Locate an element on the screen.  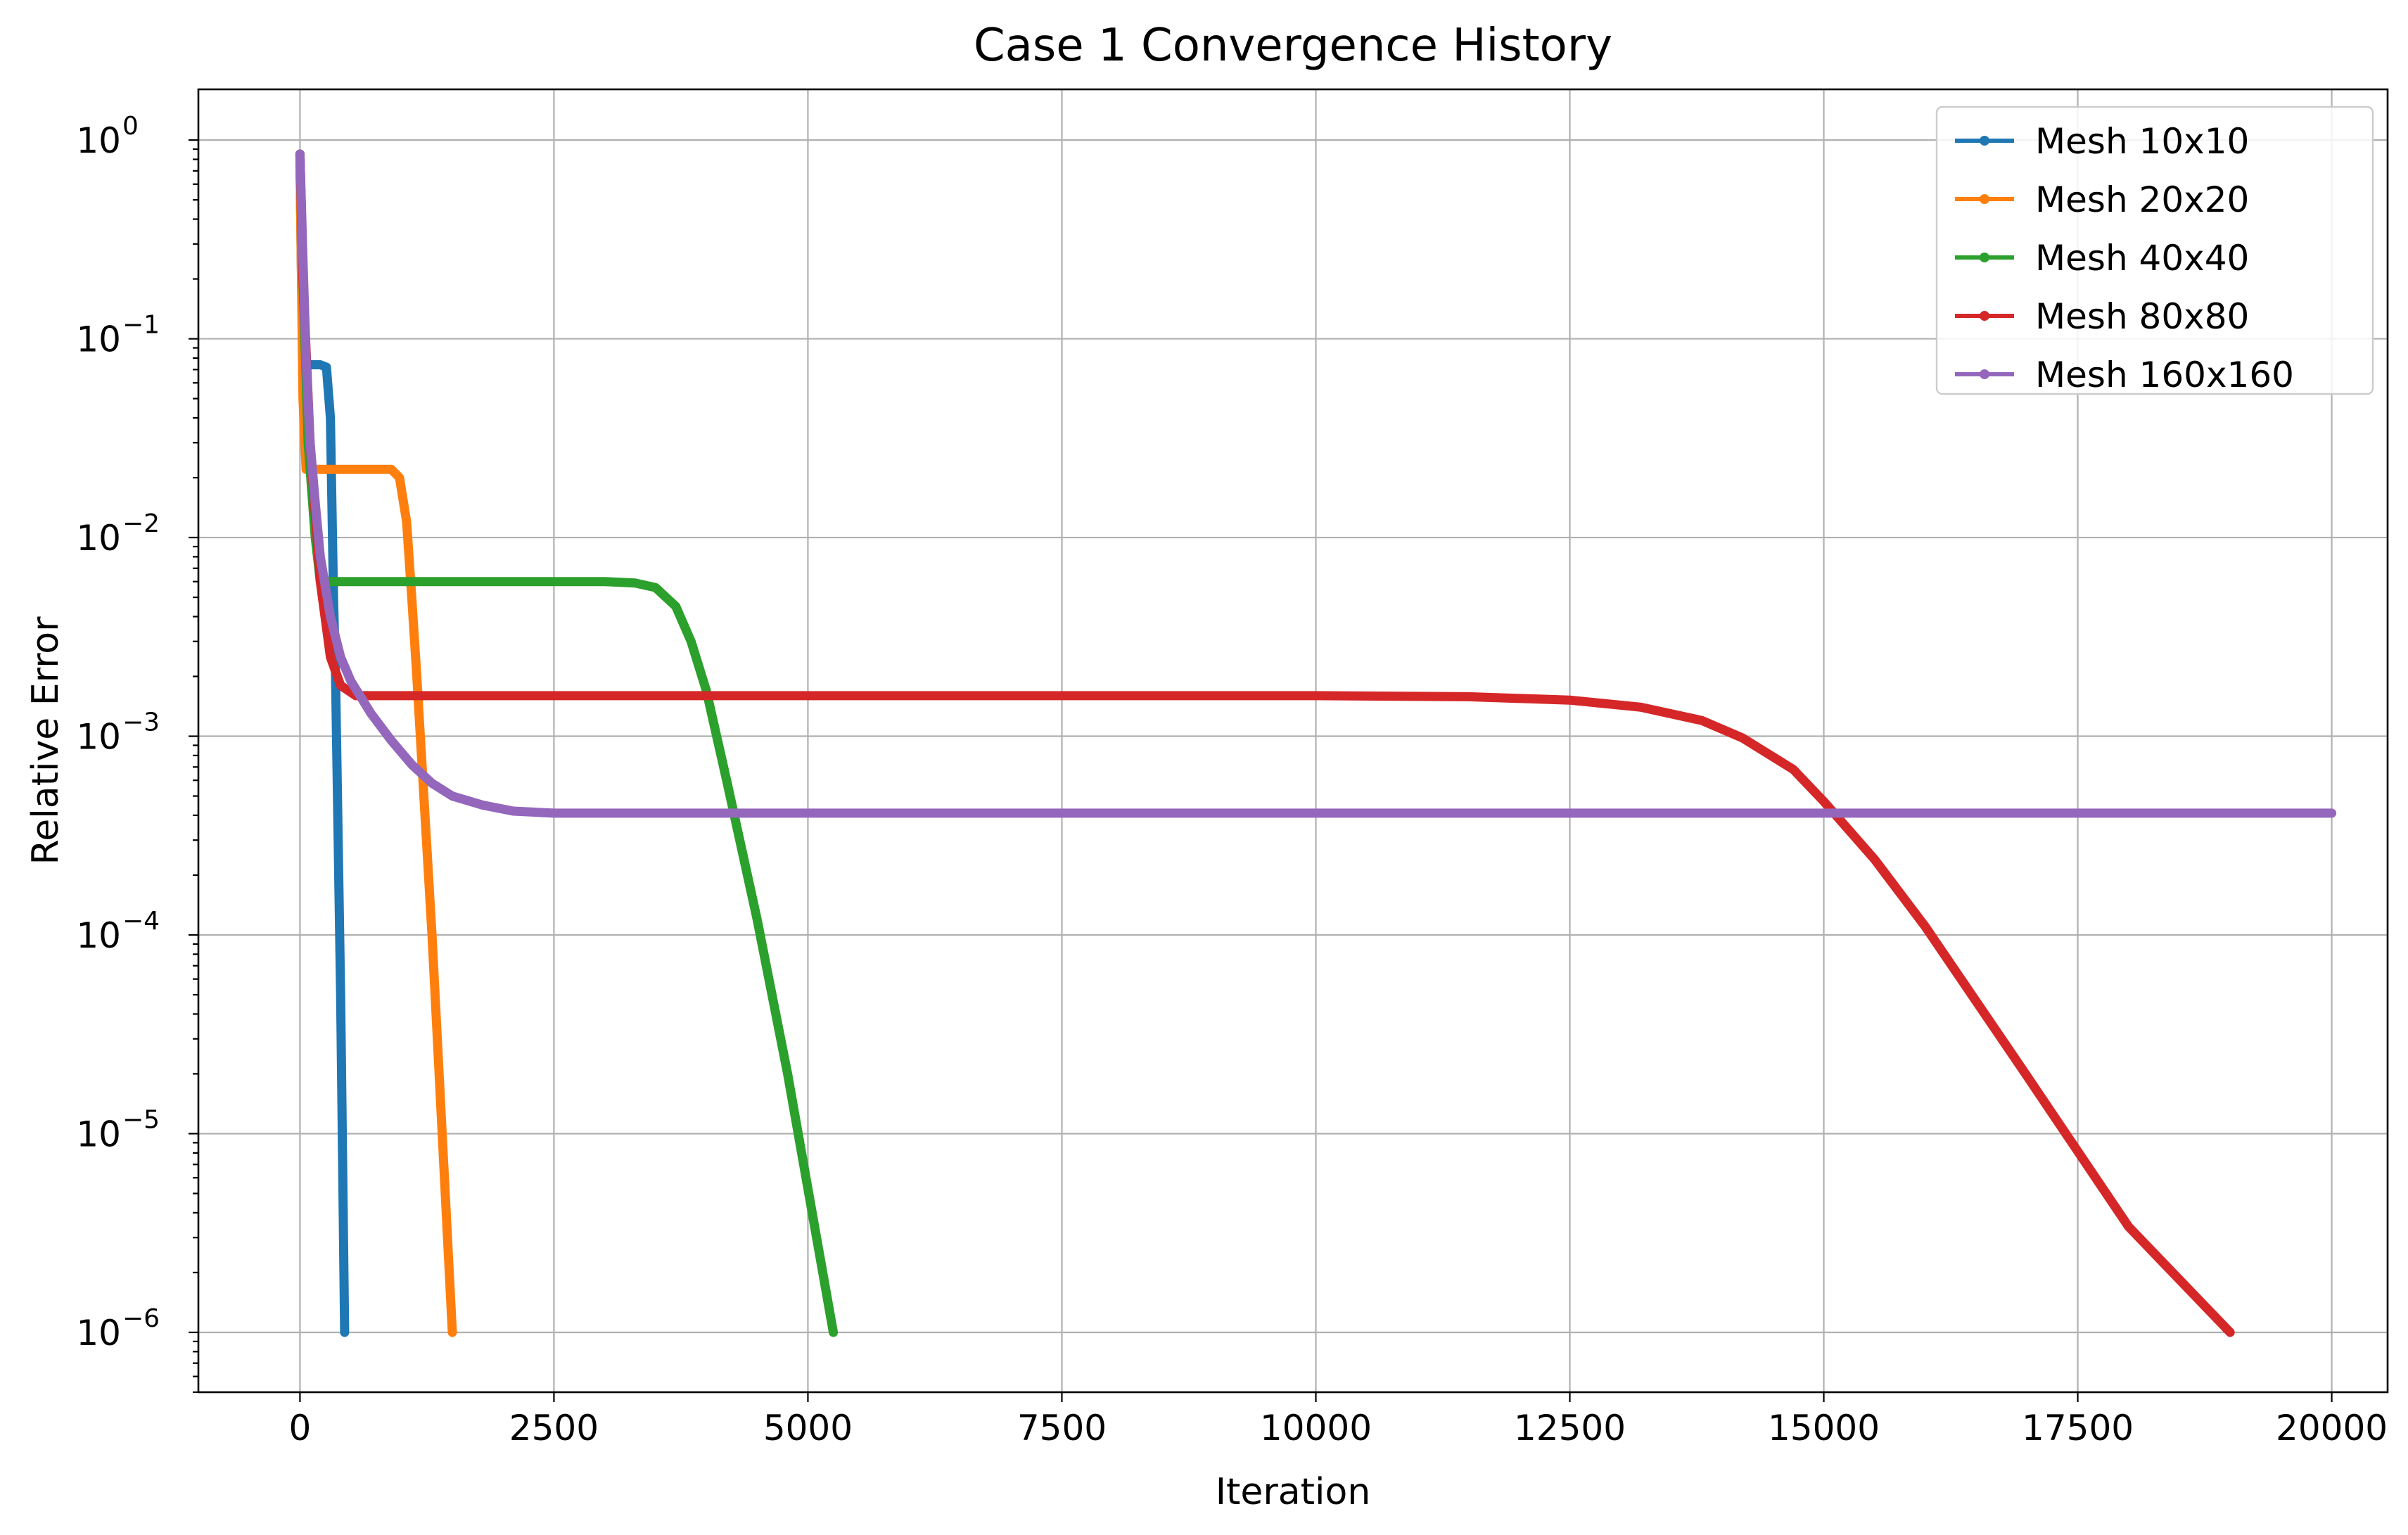
y-tick-label-exponent: −3 is located at coordinates (141, 723).